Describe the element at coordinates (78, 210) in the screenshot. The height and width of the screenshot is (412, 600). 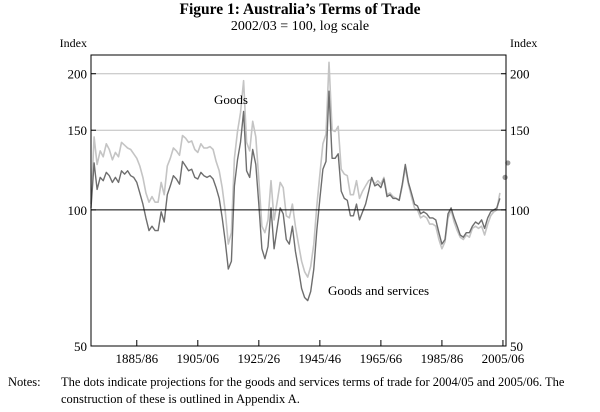
I see `y-tick-label-left-100: 100` at that location.